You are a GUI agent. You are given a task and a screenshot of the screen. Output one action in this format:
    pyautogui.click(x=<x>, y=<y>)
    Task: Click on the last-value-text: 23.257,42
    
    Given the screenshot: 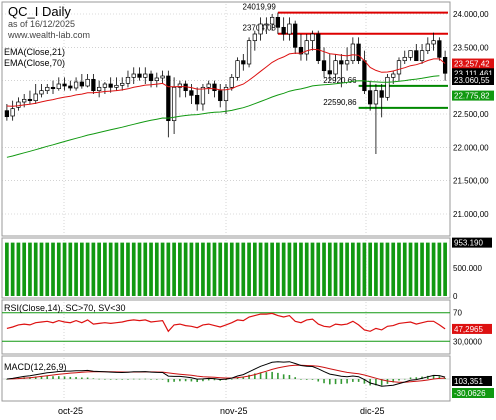 What is the action you would take?
    pyautogui.click(x=472, y=64)
    